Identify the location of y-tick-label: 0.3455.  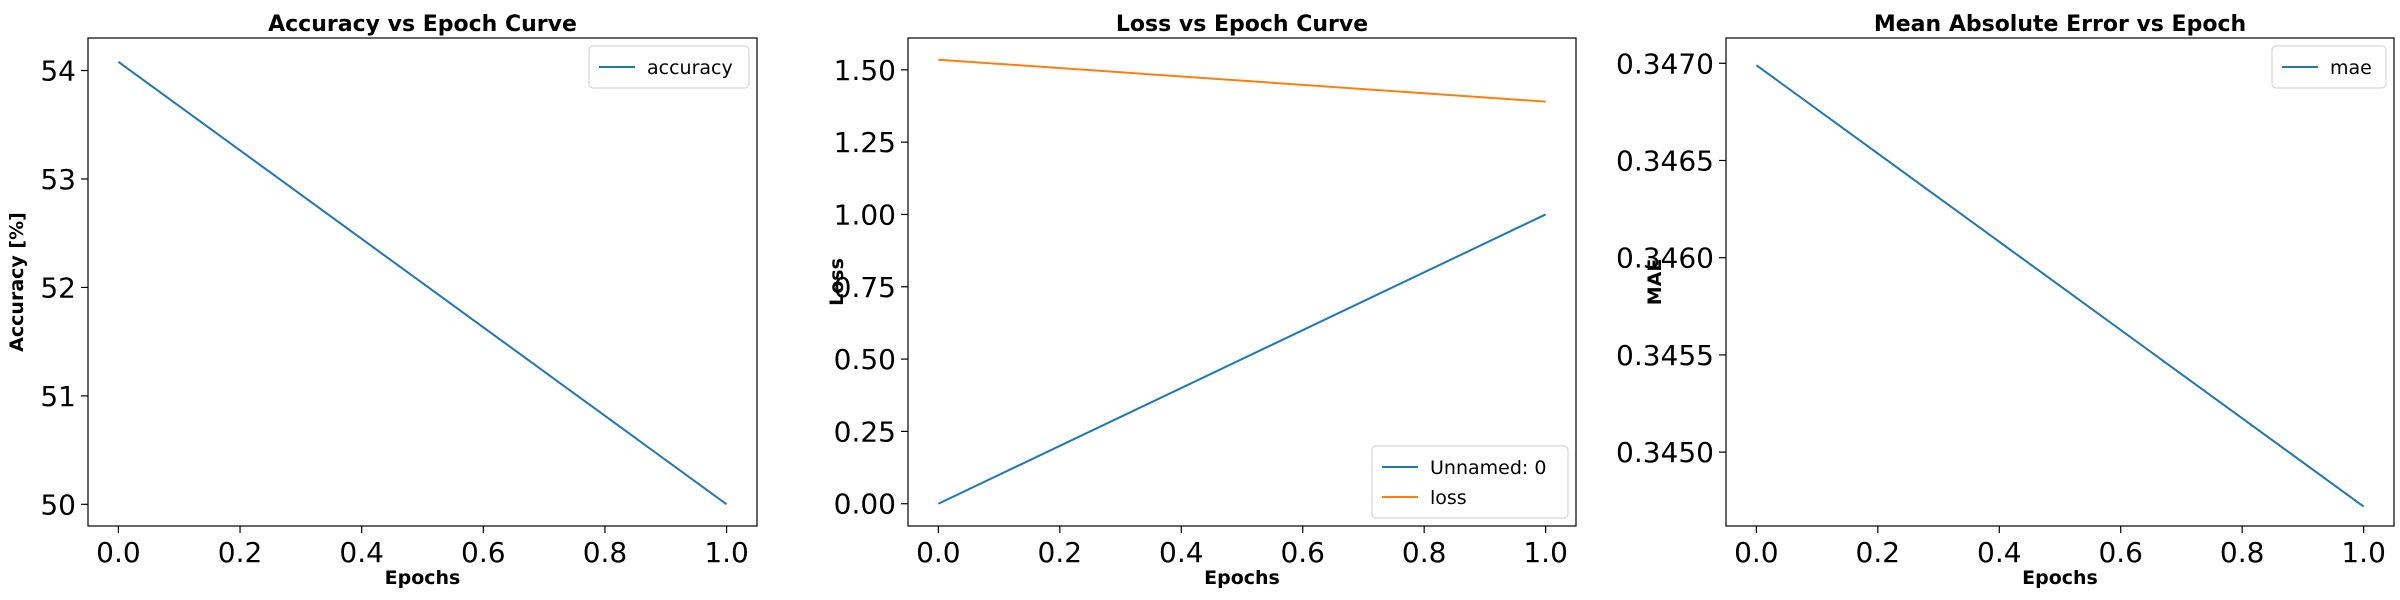
(1665, 355).